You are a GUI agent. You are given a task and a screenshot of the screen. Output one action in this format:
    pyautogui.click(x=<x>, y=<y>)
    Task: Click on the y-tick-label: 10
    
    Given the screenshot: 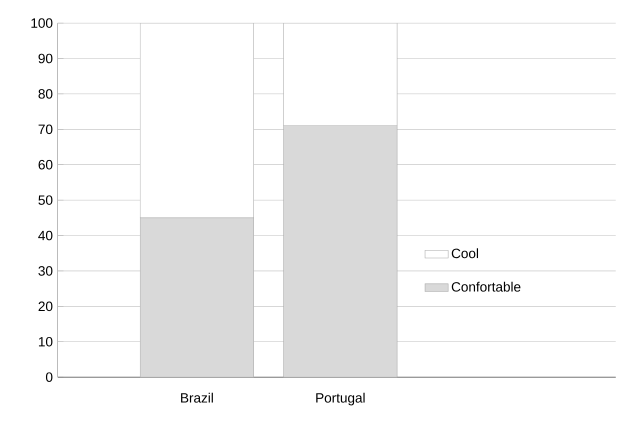 What is the action you would take?
    pyautogui.click(x=45, y=341)
    